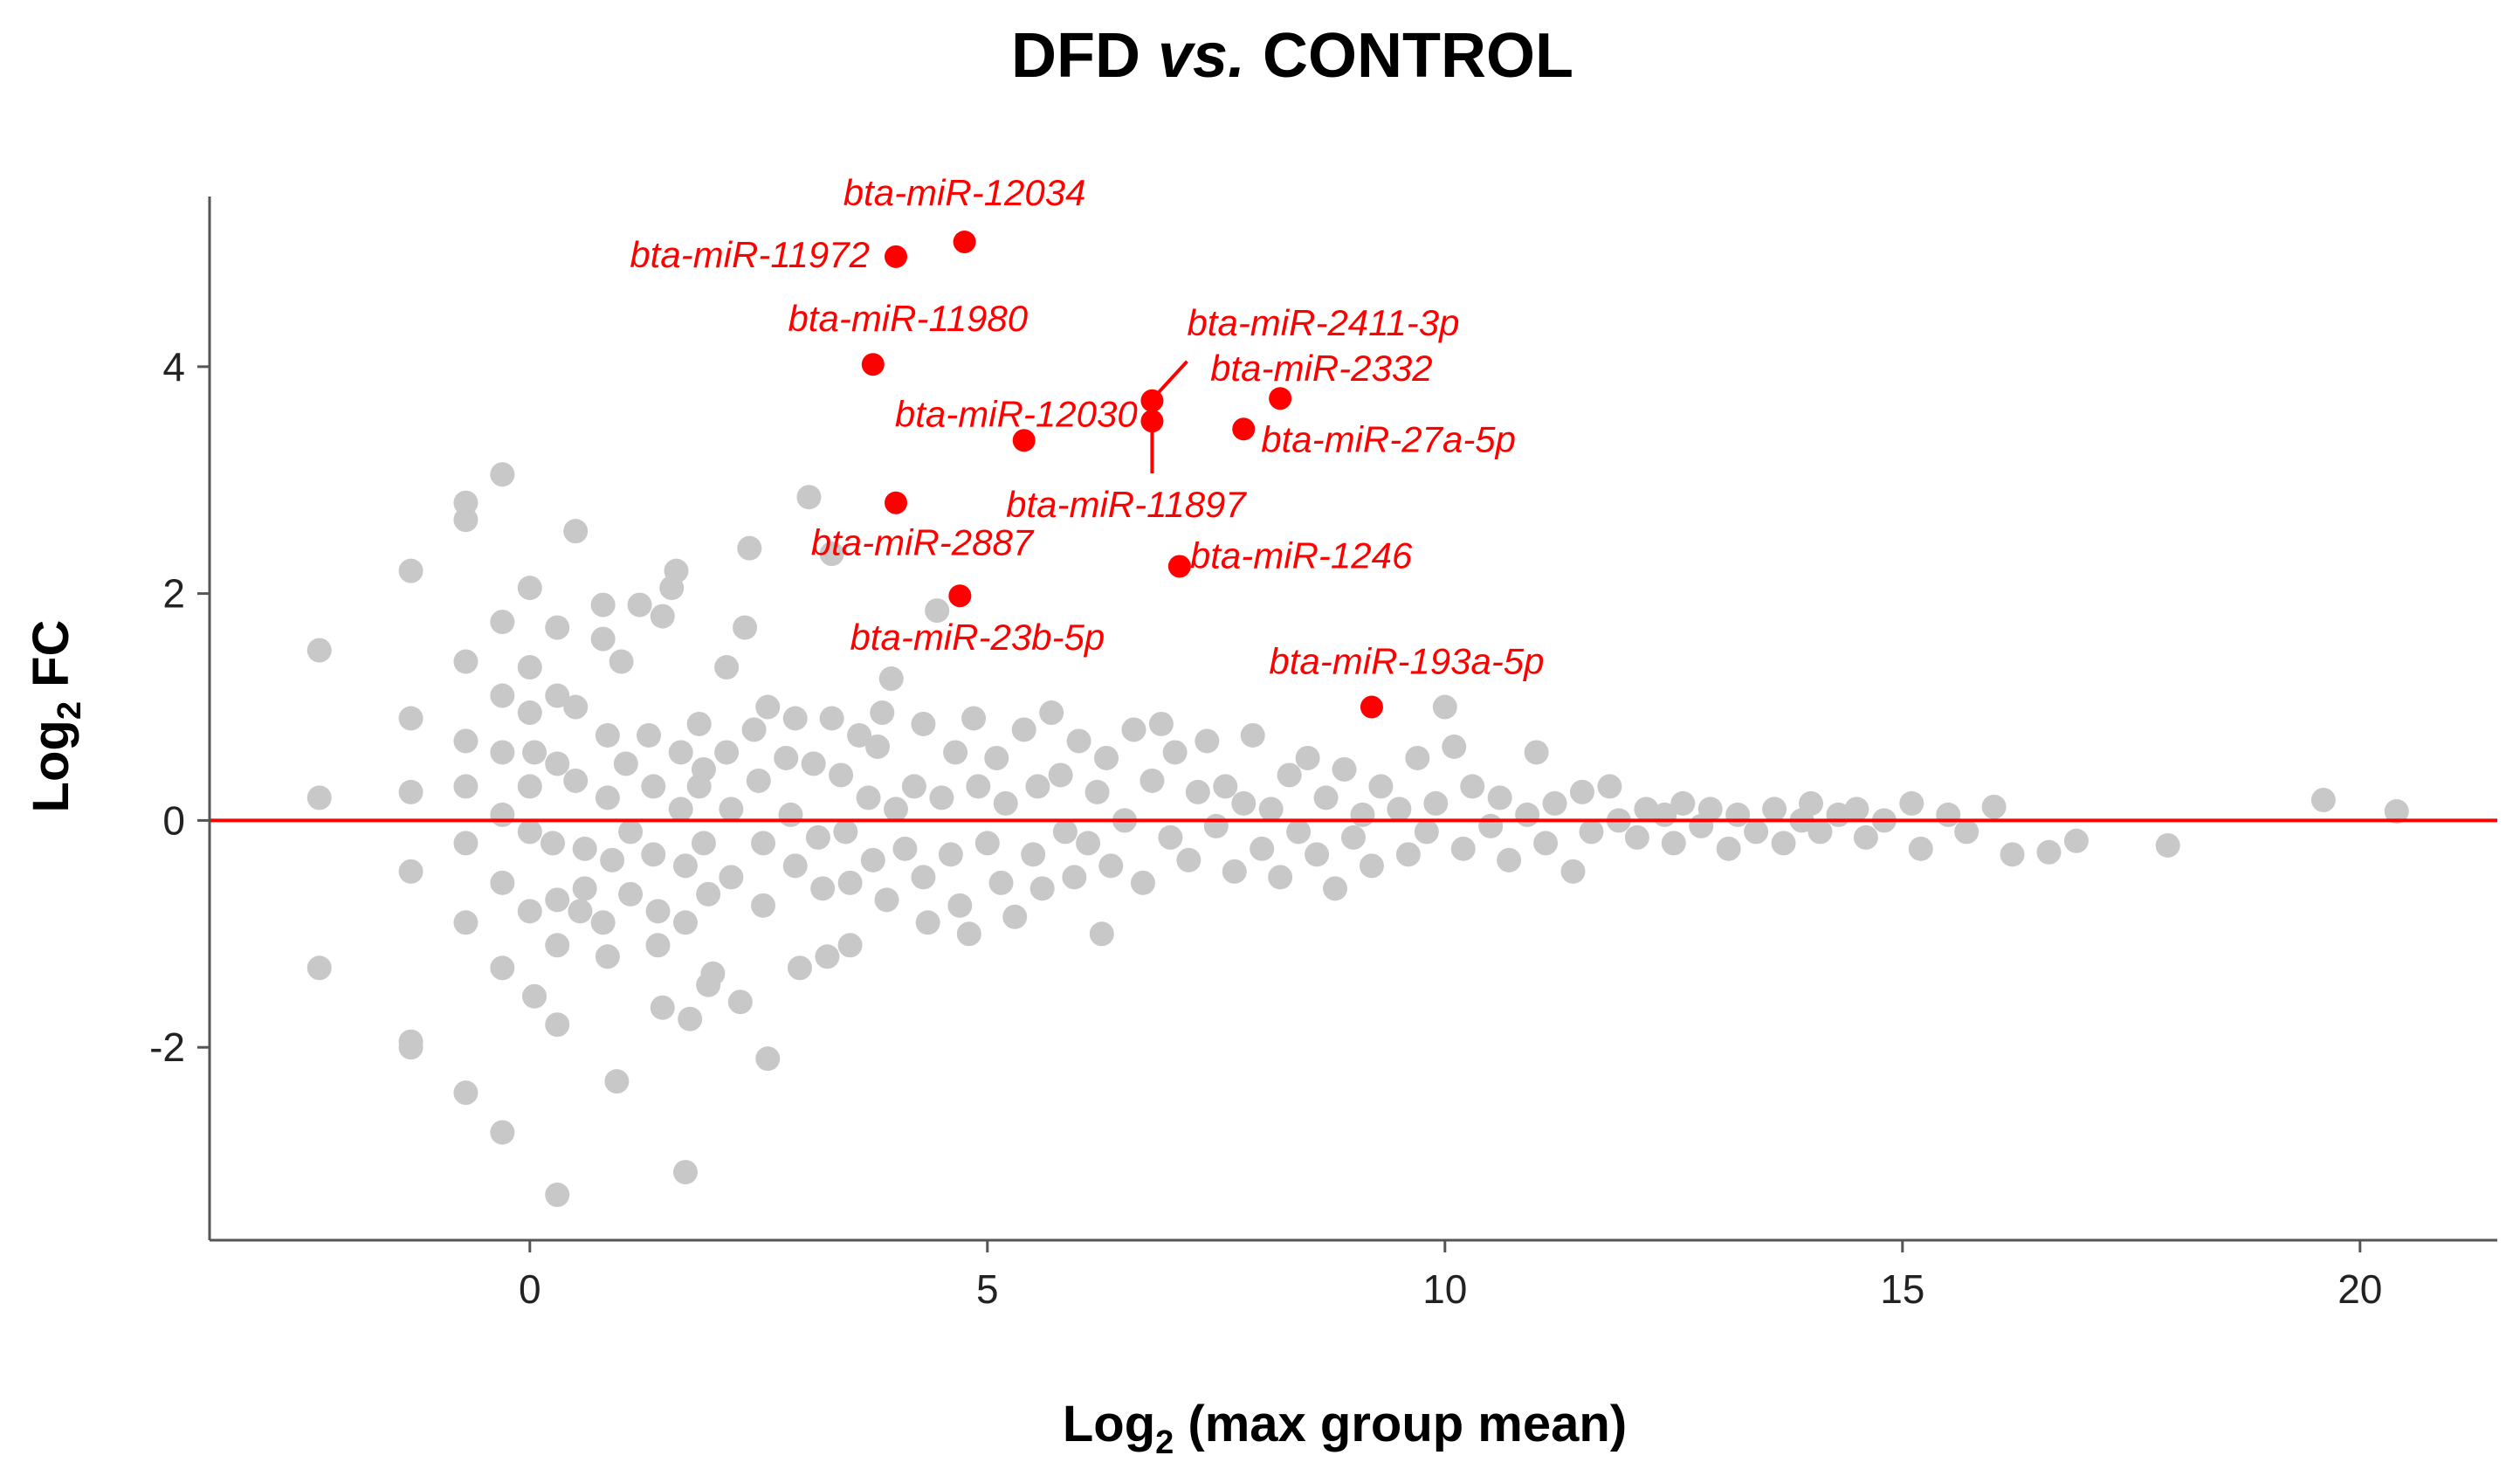 This screenshot has width=2520, height=1476. Describe the element at coordinates (1301, 555) in the screenshot. I see `highlighted-point-label: bta-miR-1246` at that location.